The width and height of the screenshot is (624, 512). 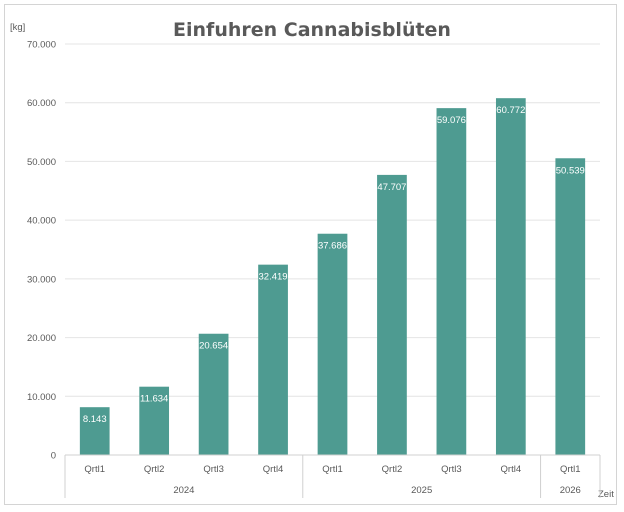 What do you see at coordinates (510, 110) in the screenshot?
I see `data-label: 60.772` at bounding box center [510, 110].